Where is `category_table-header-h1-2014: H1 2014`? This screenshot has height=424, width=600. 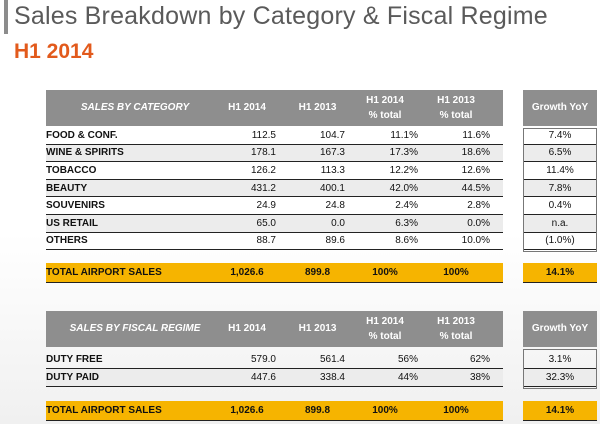
category_table-header-h1-2014: H1 2014 is located at coordinates (247, 107).